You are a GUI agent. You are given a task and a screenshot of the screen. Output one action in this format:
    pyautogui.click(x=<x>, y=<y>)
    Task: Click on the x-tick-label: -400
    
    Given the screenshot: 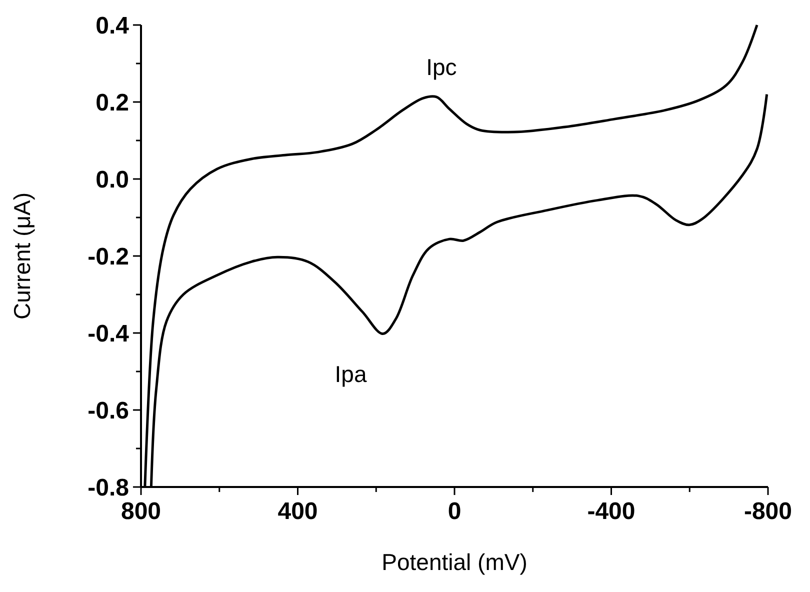 What is the action you would take?
    pyautogui.click(x=611, y=511)
    